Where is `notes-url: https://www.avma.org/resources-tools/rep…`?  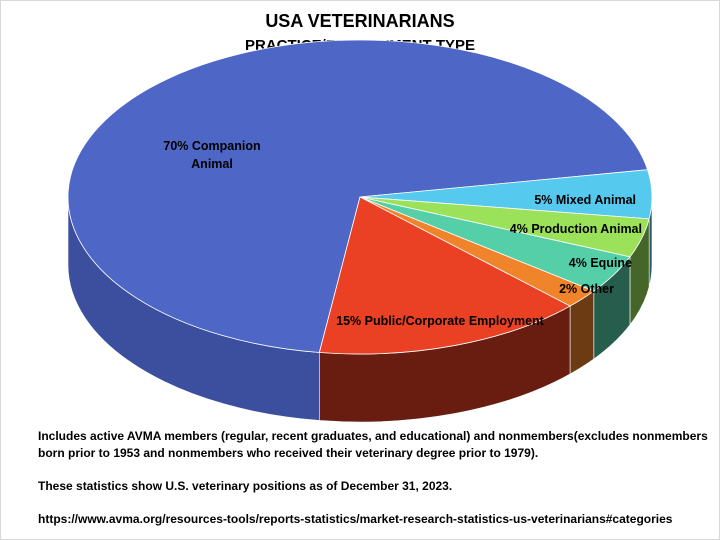 notes-url: https://www.avma.org/resources-tools/rep… is located at coordinates (355, 519).